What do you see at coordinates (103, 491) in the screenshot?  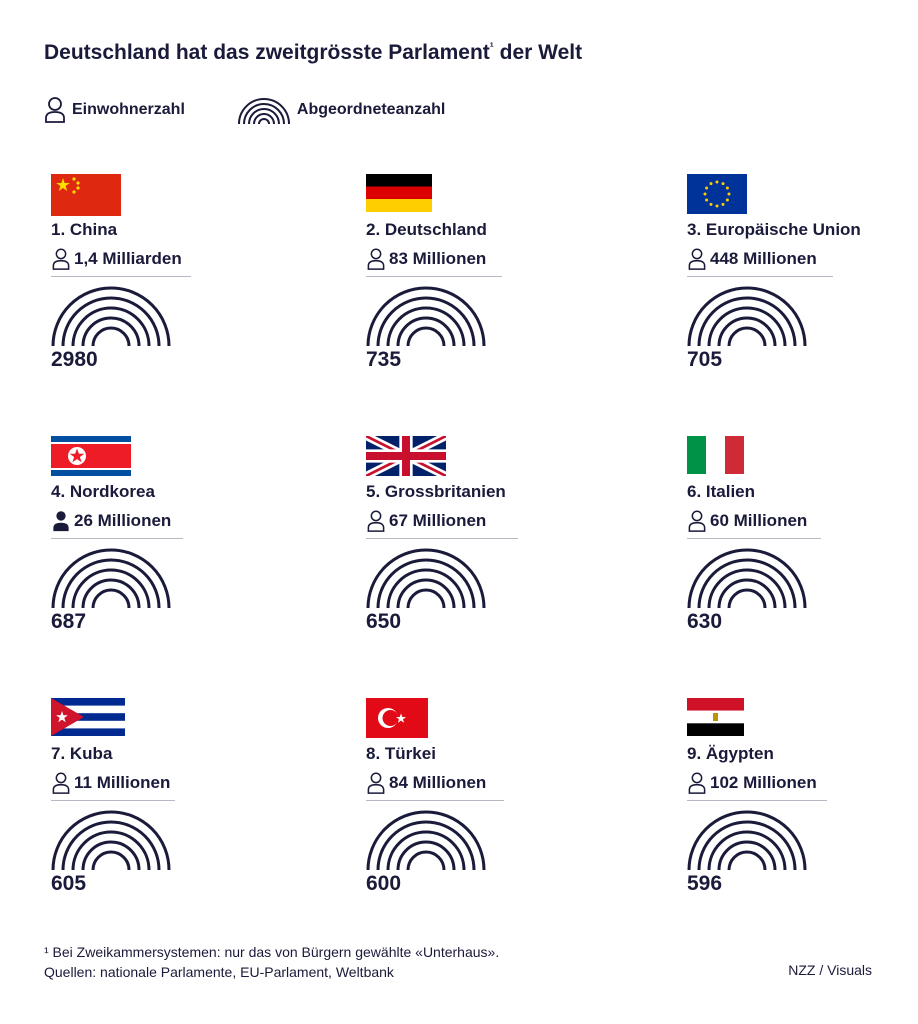 I see `country-name: 4. Nordkorea` at bounding box center [103, 491].